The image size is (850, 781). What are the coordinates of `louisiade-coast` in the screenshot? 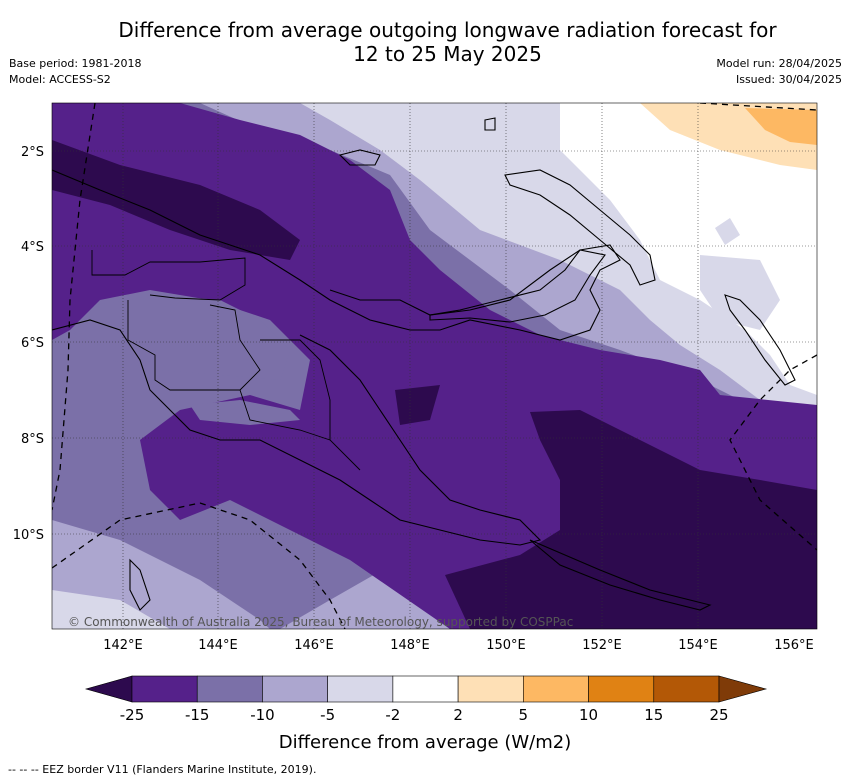 It's located at (620, 575).